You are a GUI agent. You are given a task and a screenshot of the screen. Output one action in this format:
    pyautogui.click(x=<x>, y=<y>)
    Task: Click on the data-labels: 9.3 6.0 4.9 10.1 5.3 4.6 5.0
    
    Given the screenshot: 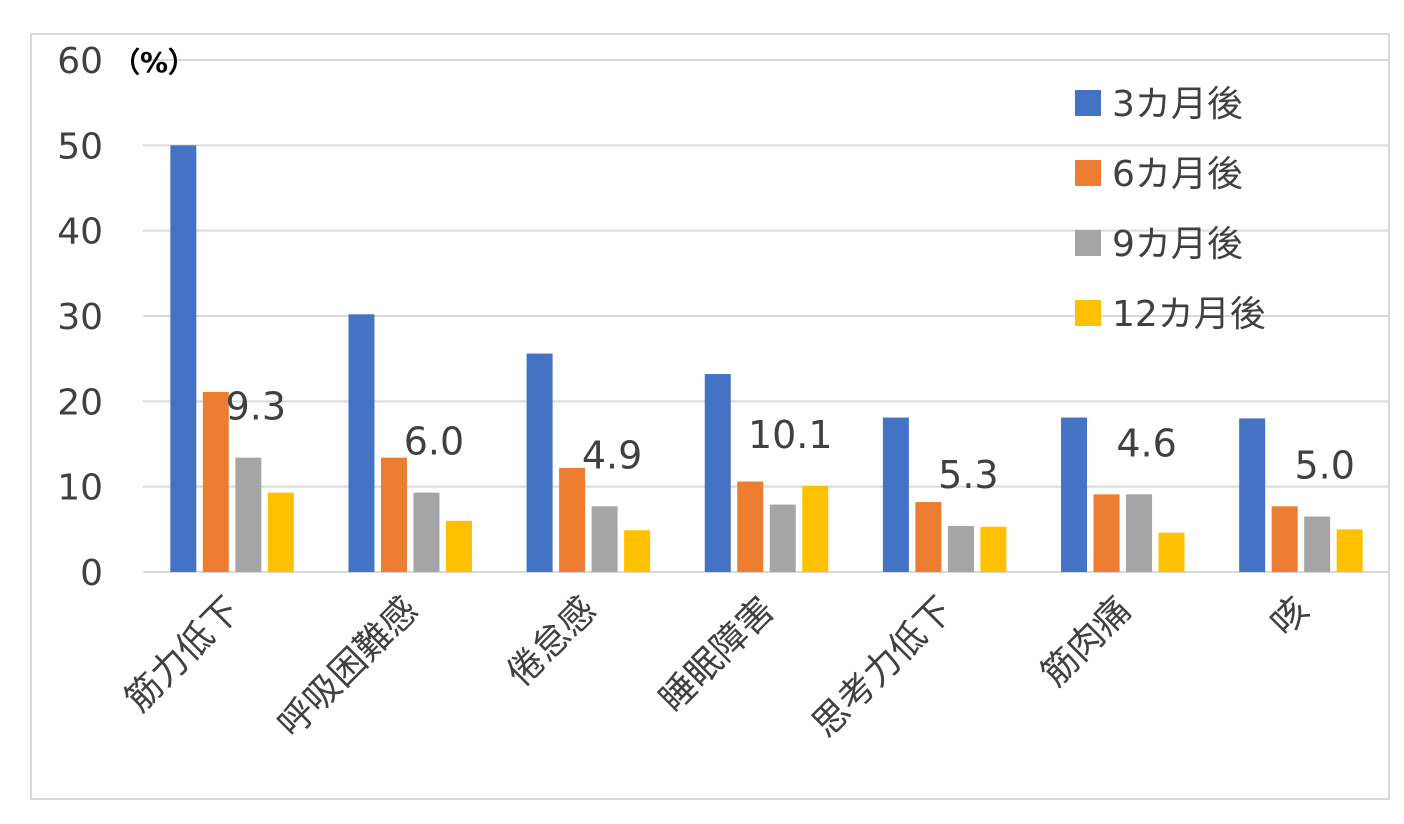 What is the action you would take?
    pyautogui.click(x=790, y=441)
    